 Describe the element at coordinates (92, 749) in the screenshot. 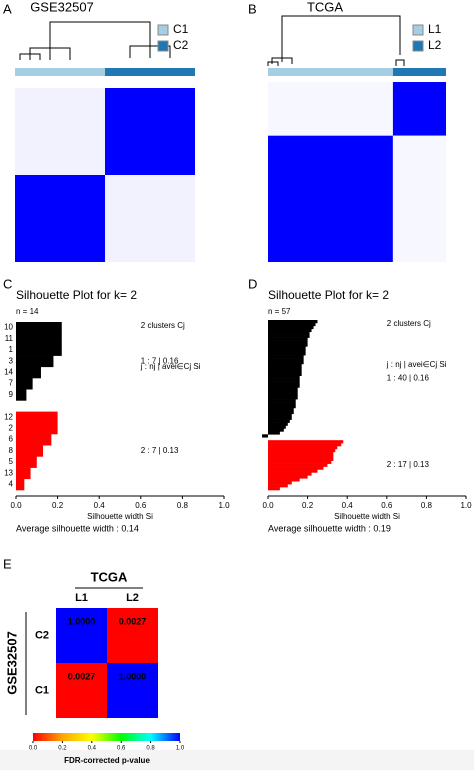

I see `colorbar-tick-label: 0.4` at that location.